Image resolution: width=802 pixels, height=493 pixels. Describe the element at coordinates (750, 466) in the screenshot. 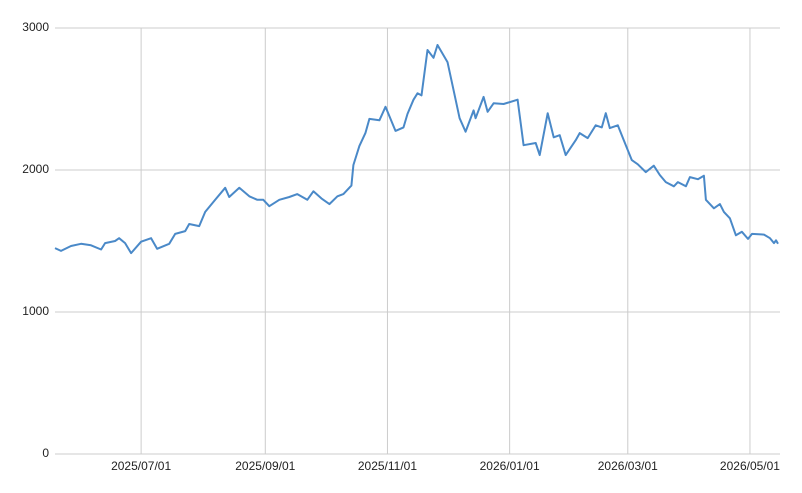

I see `x-tick-label: 2026/05/01` at that location.